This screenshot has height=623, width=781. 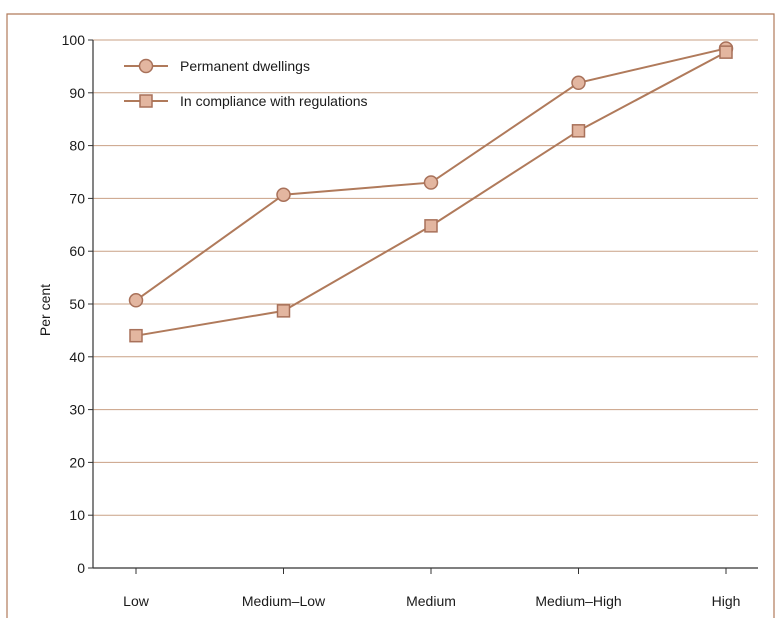 I want to click on y-tick-label-70: 70, so click(x=77, y=198).